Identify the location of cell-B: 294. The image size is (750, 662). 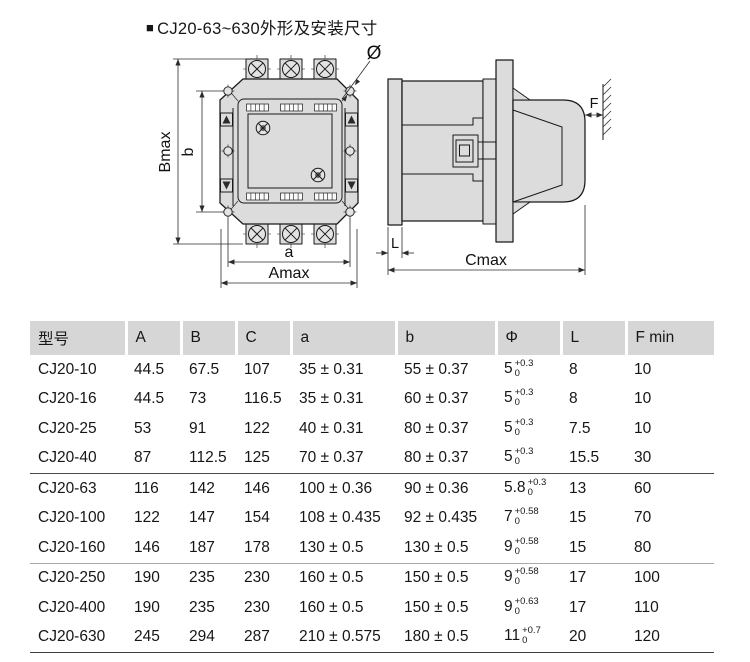
(202, 637).